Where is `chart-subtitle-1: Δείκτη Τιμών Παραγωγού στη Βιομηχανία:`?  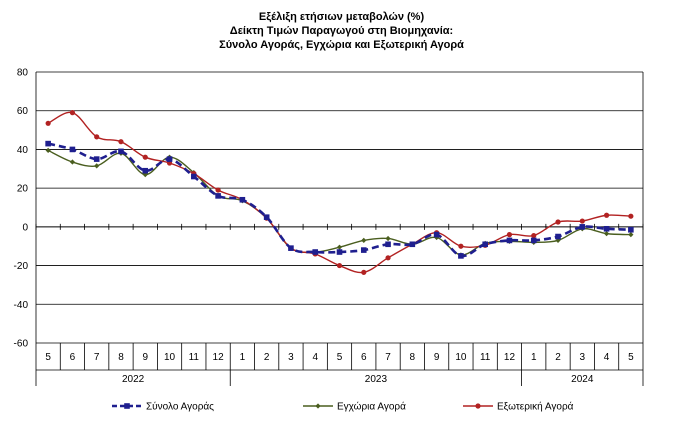 chart-subtitle-1: Δείκτη Τιμών Παραγωγού στη Βιομηχανία: is located at coordinates (341, 31).